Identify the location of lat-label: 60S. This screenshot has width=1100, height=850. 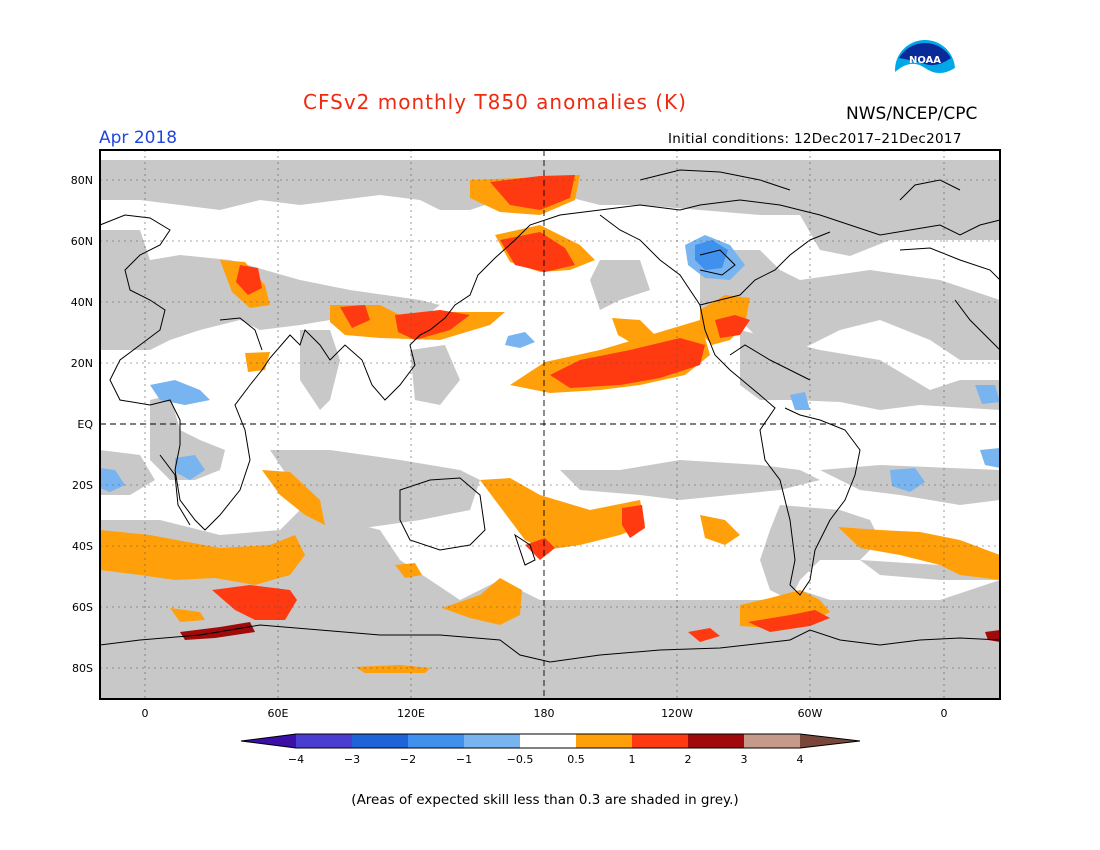
(82, 607).